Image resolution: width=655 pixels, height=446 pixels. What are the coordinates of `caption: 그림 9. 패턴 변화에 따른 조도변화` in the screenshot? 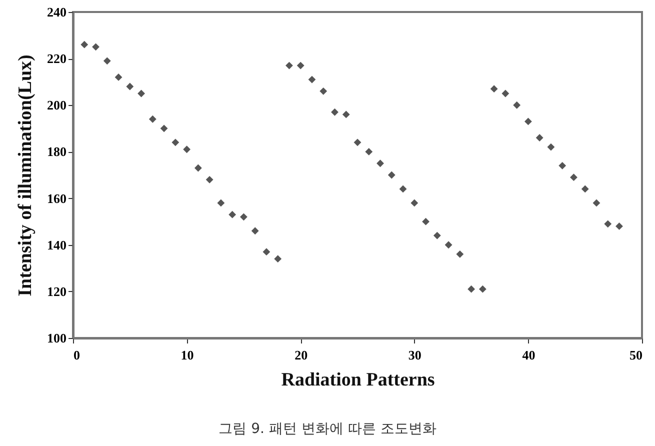 It's located at (328, 429).